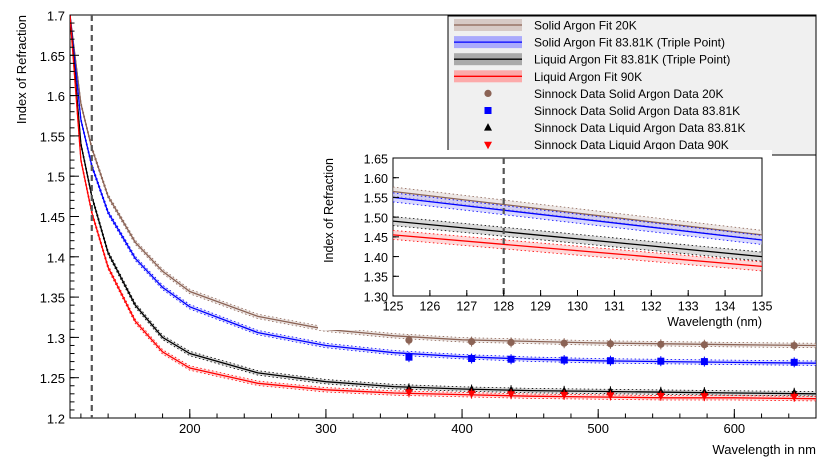 The height and width of the screenshot is (463, 838). Describe the element at coordinates (651, 307) in the screenshot. I see `x-tick-label: 132` at that location.